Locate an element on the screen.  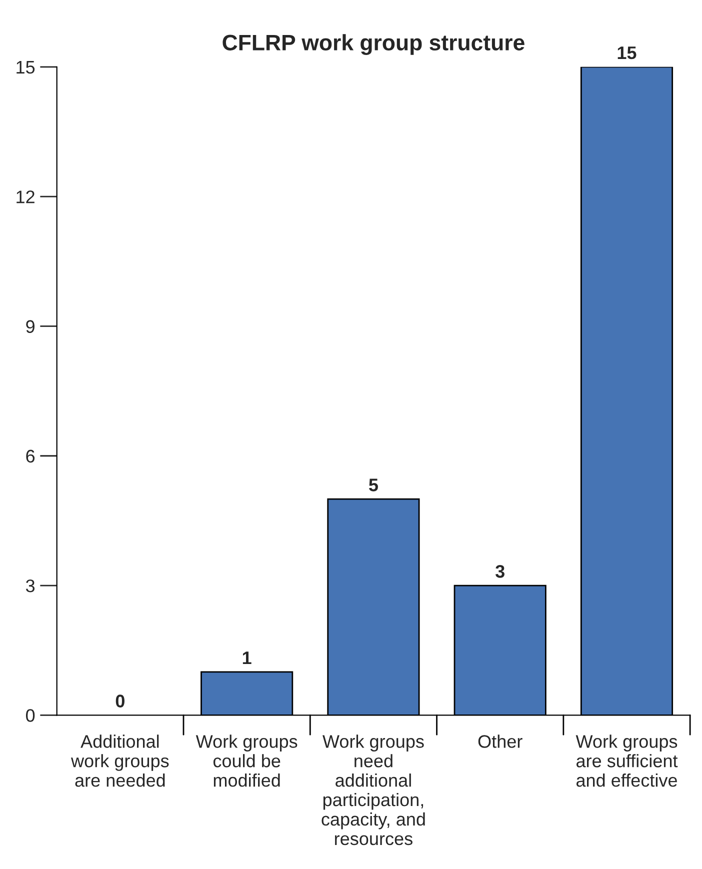
y-tick-label: 15 is located at coordinates (25, 67).